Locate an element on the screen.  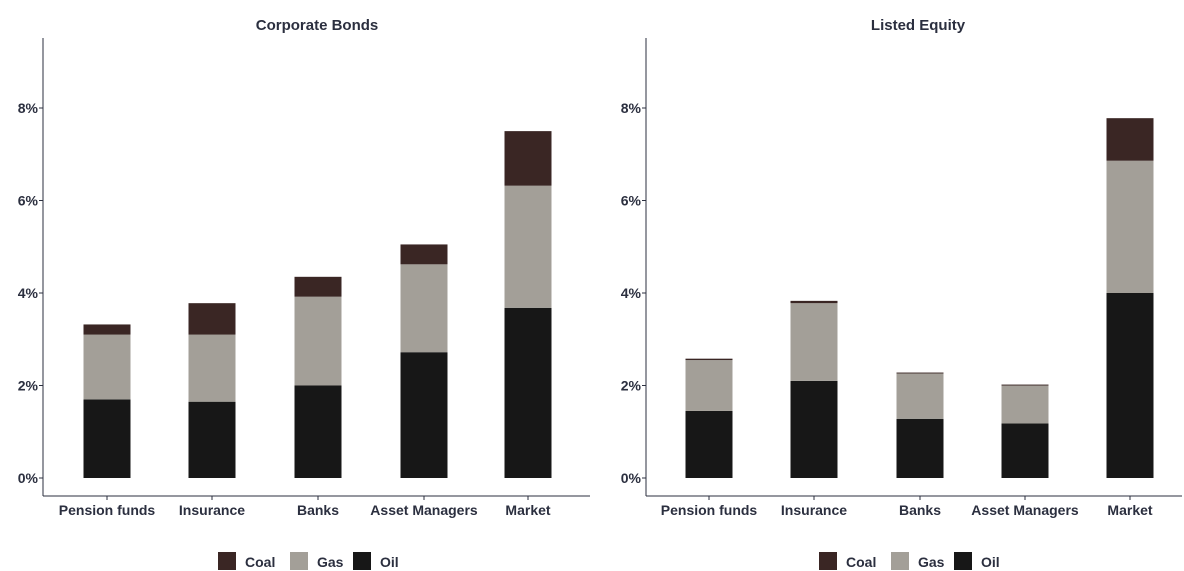
chart-title: Corporate Bonds is located at coordinates (317, 25).